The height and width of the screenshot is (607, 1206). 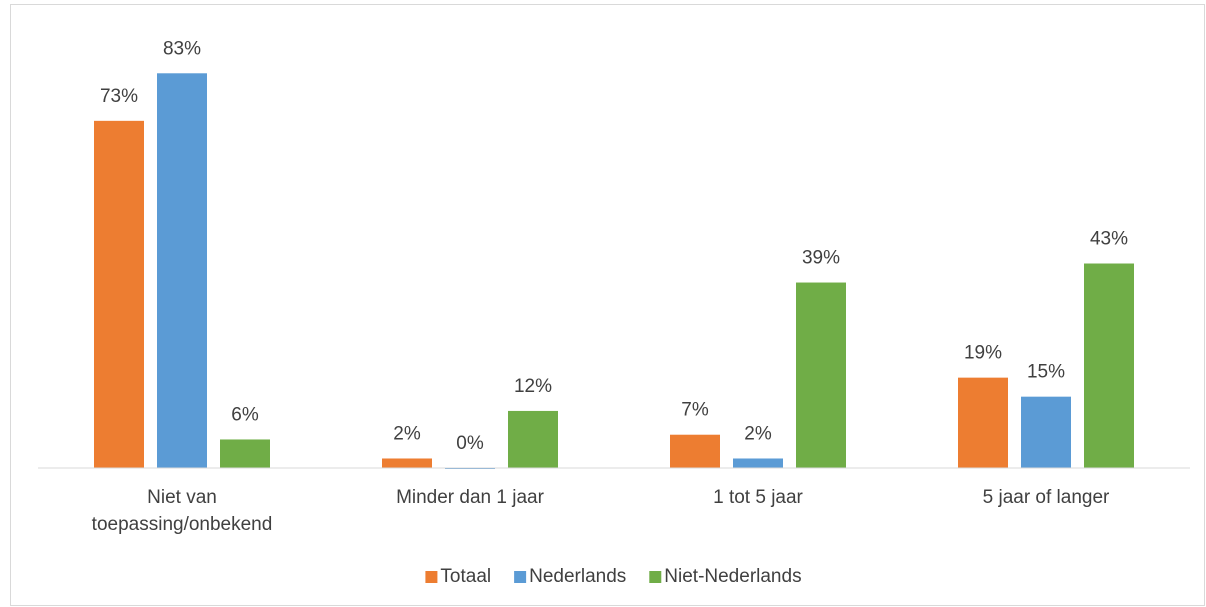 What do you see at coordinates (821, 258) in the screenshot?
I see `data-label: 39%` at bounding box center [821, 258].